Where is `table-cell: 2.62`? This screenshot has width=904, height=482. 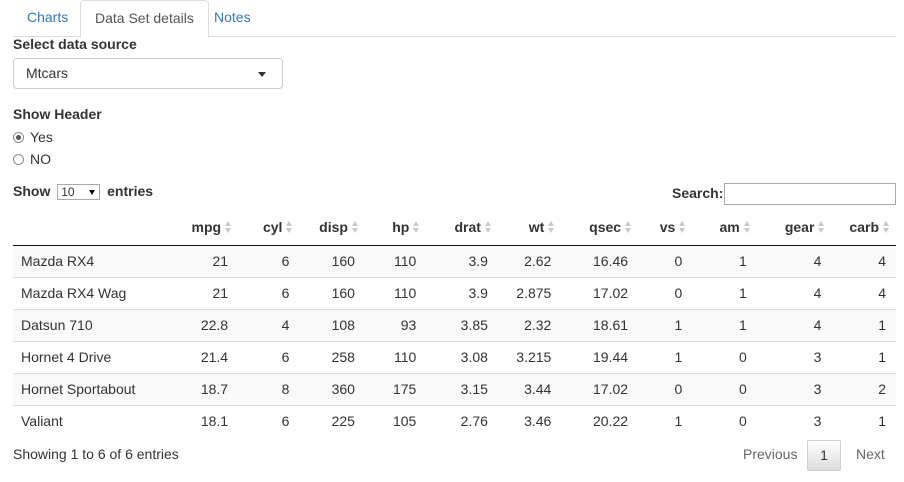 table-cell: 2.62 is located at coordinates (529, 261).